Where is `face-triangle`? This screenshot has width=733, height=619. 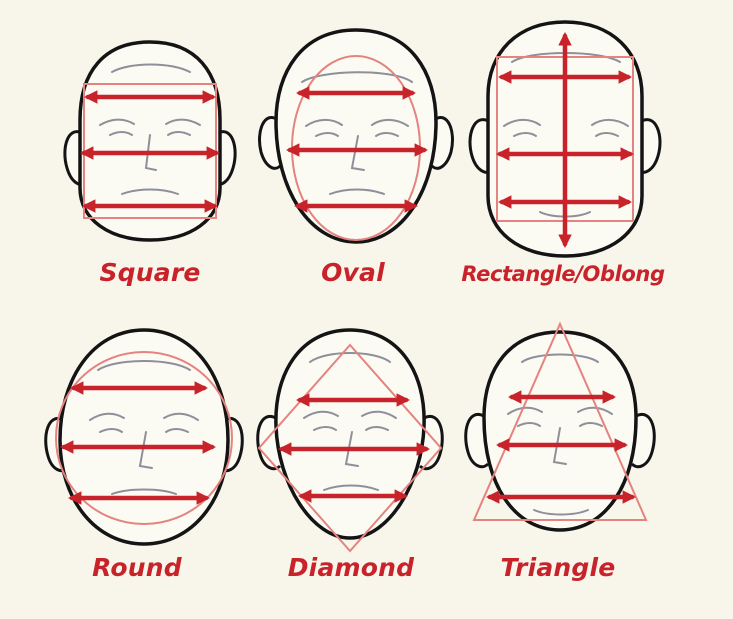
face-triangle is located at coordinates (560, 426).